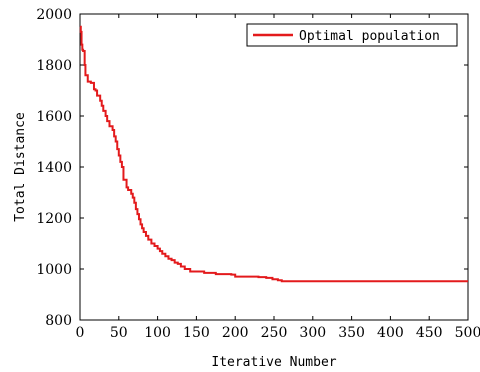  Describe the element at coordinates (80, 333) in the screenshot. I see `x-tick-label: 0` at that location.